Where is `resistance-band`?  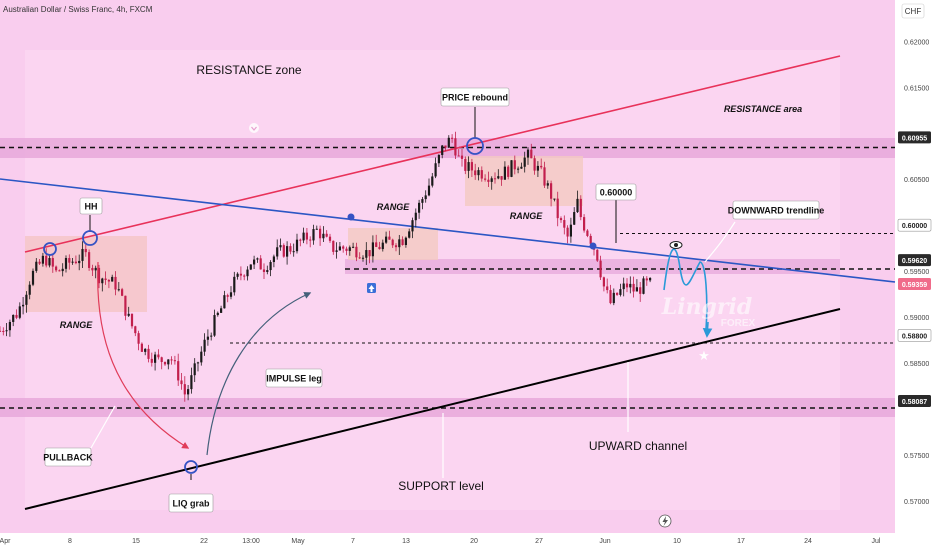
resistance-band is located at coordinates (447, 148).